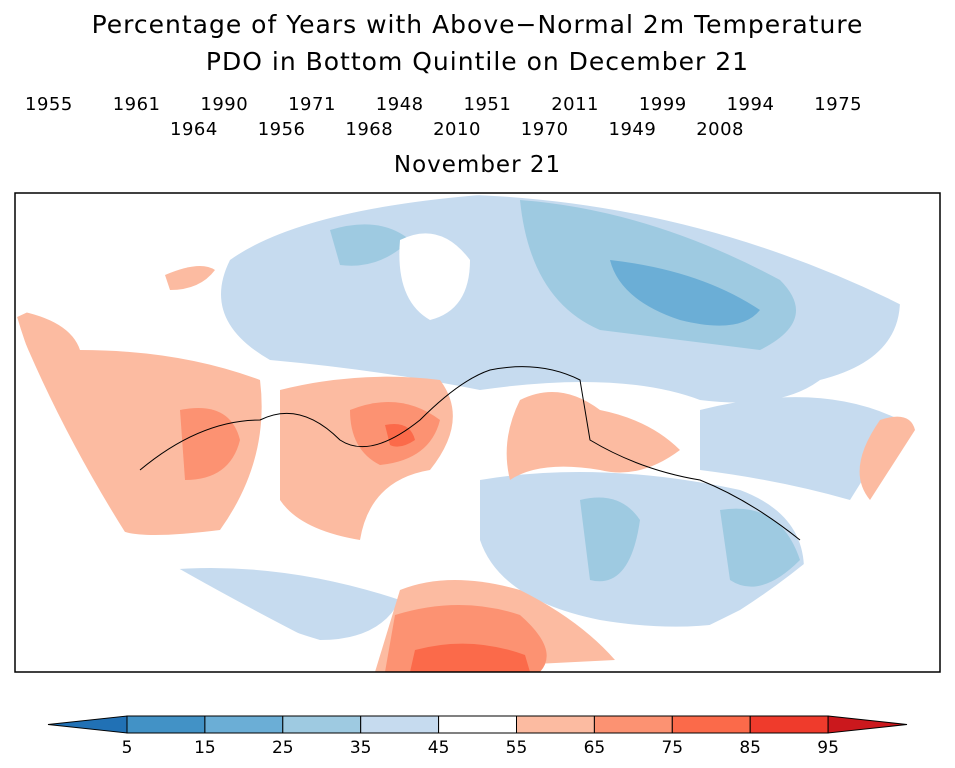 The width and height of the screenshot is (955, 768). What do you see at coordinates (828, 748) in the screenshot?
I see `colorbar-tick-label: 95` at bounding box center [828, 748].